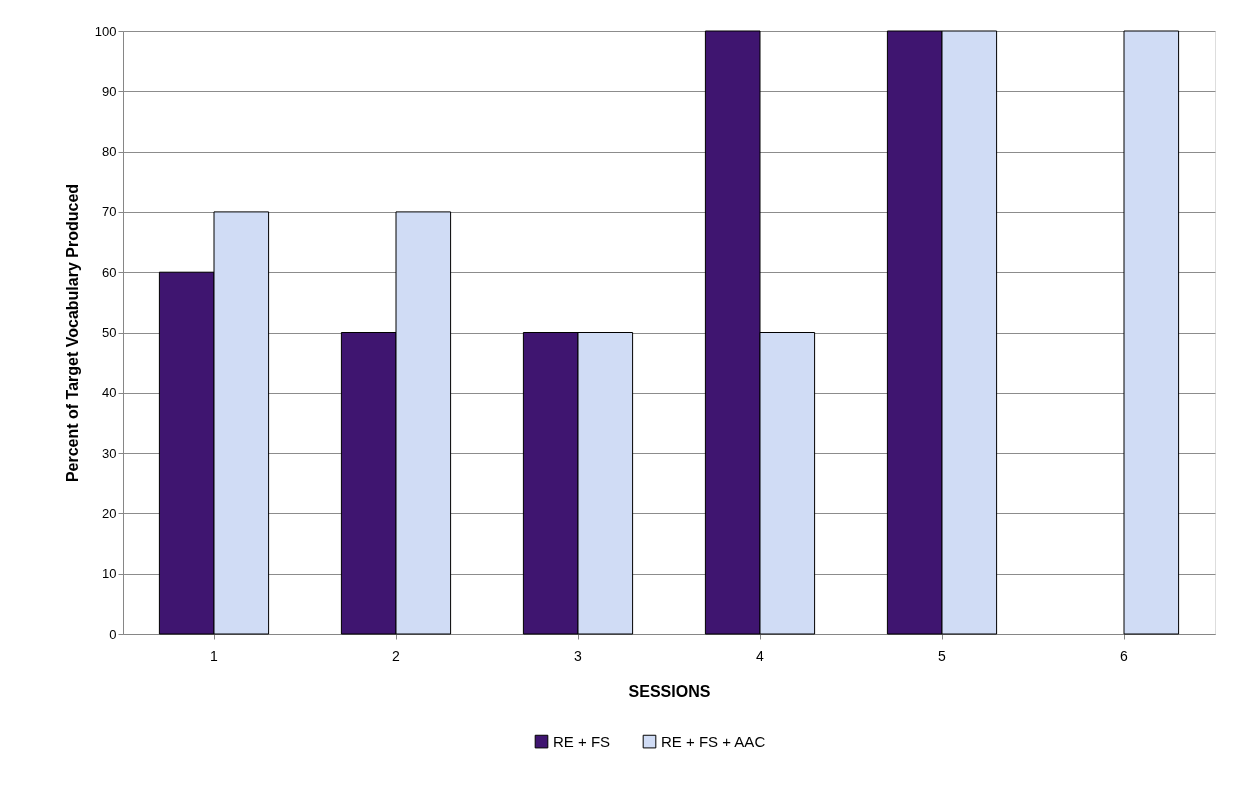  What do you see at coordinates (582, 741) in the screenshot?
I see `legend-label: RE + FS` at bounding box center [582, 741].